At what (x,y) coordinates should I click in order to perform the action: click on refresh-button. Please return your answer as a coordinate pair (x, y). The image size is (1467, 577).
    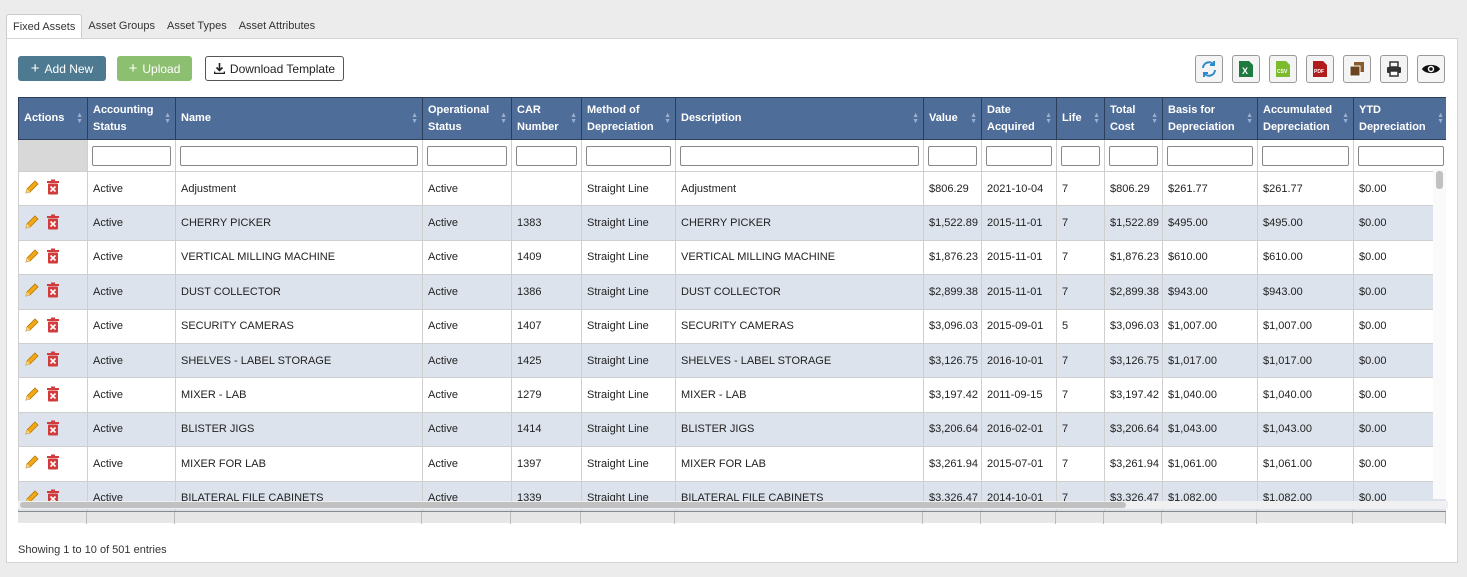
    Looking at the image, I should click on (1209, 69).